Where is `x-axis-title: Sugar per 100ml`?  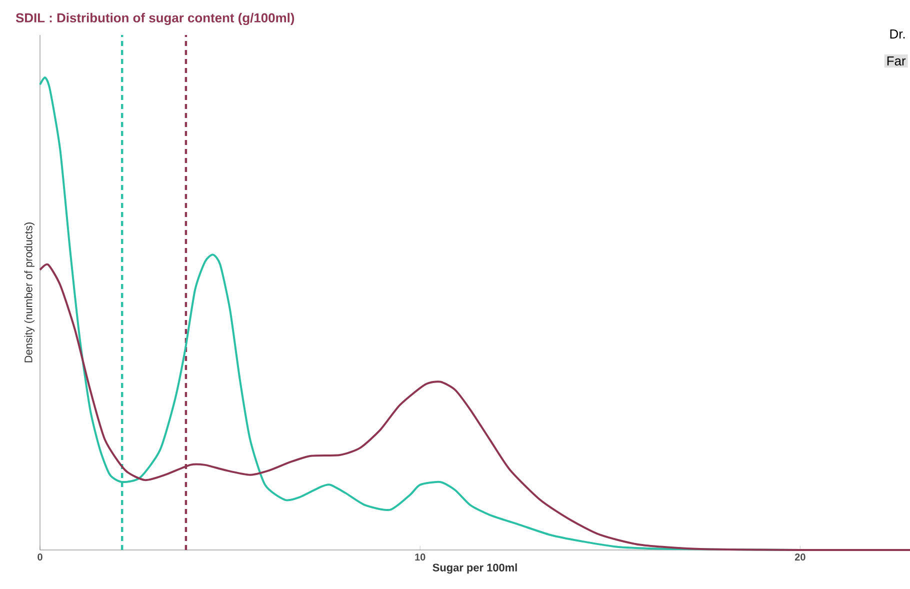
x-axis-title: Sugar per 100ml is located at coordinates (474, 568).